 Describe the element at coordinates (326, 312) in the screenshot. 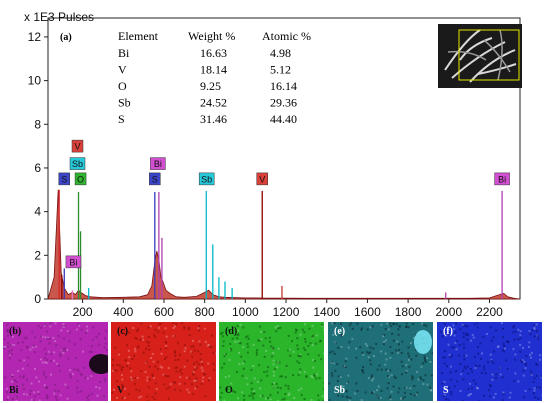

I see `x-tick-label: 1400` at that location.